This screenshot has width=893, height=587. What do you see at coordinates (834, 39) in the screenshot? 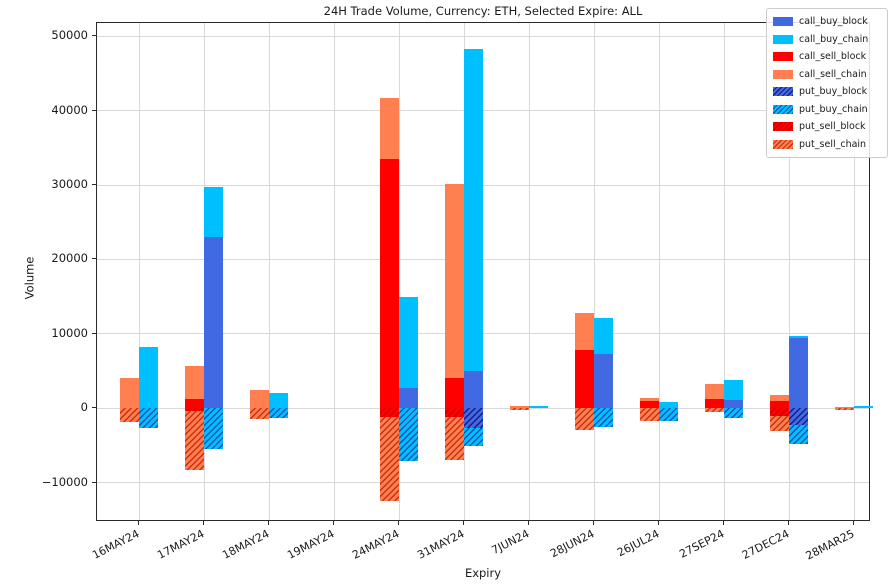
I see `legend-label-call_buy_chain: call_buy_chain` at bounding box center [834, 39].